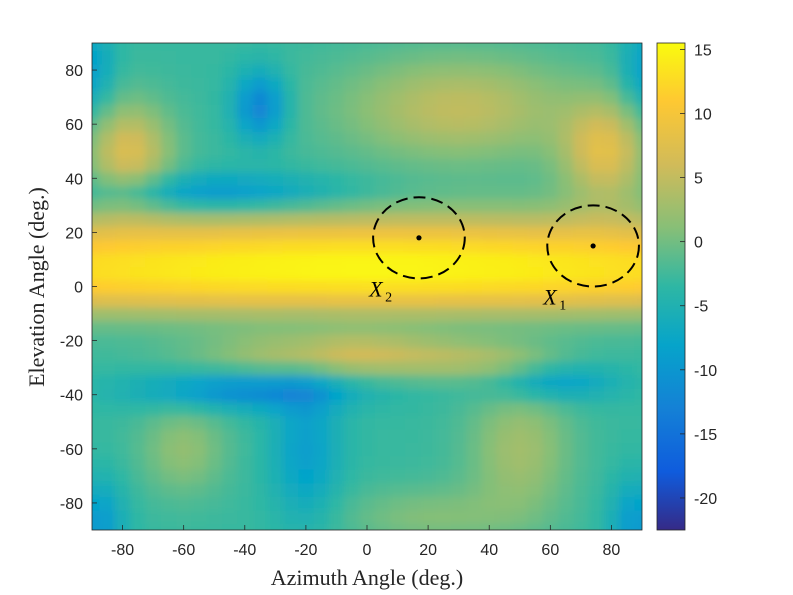 This screenshot has height=595, width=793. What do you see at coordinates (71, 396) in the screenshot?
I see `y-tick-label: -40` at bounding box center [71, 396].